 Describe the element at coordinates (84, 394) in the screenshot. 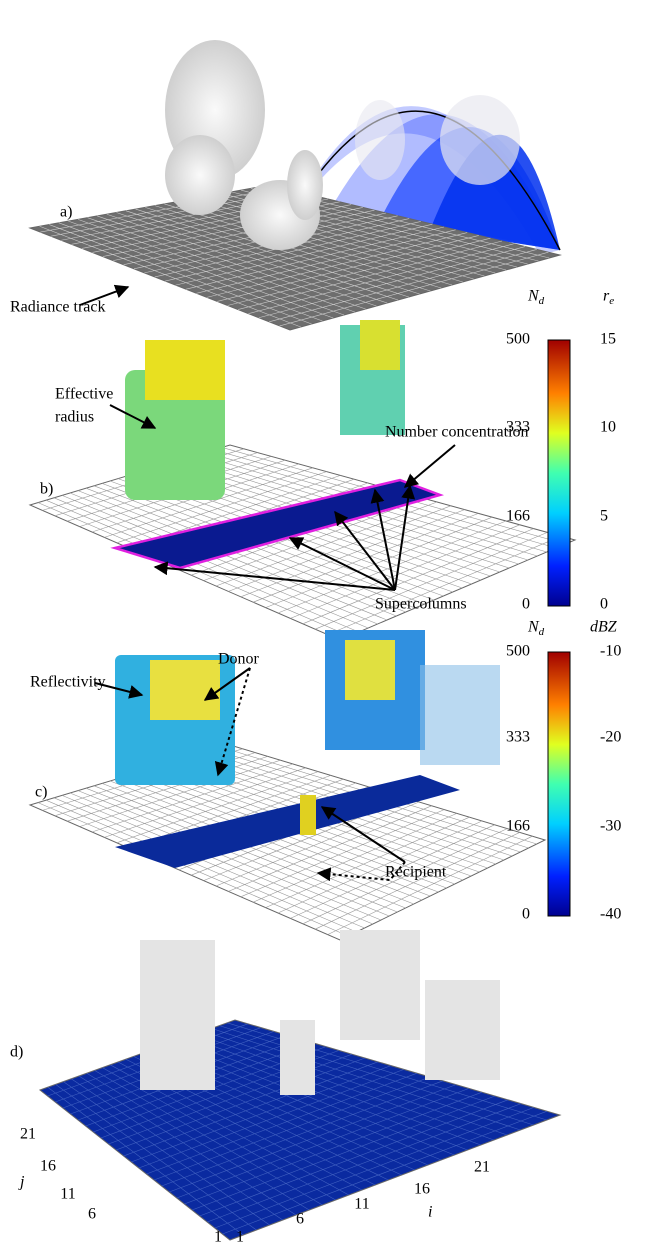

I see `label: Effective` at that location.